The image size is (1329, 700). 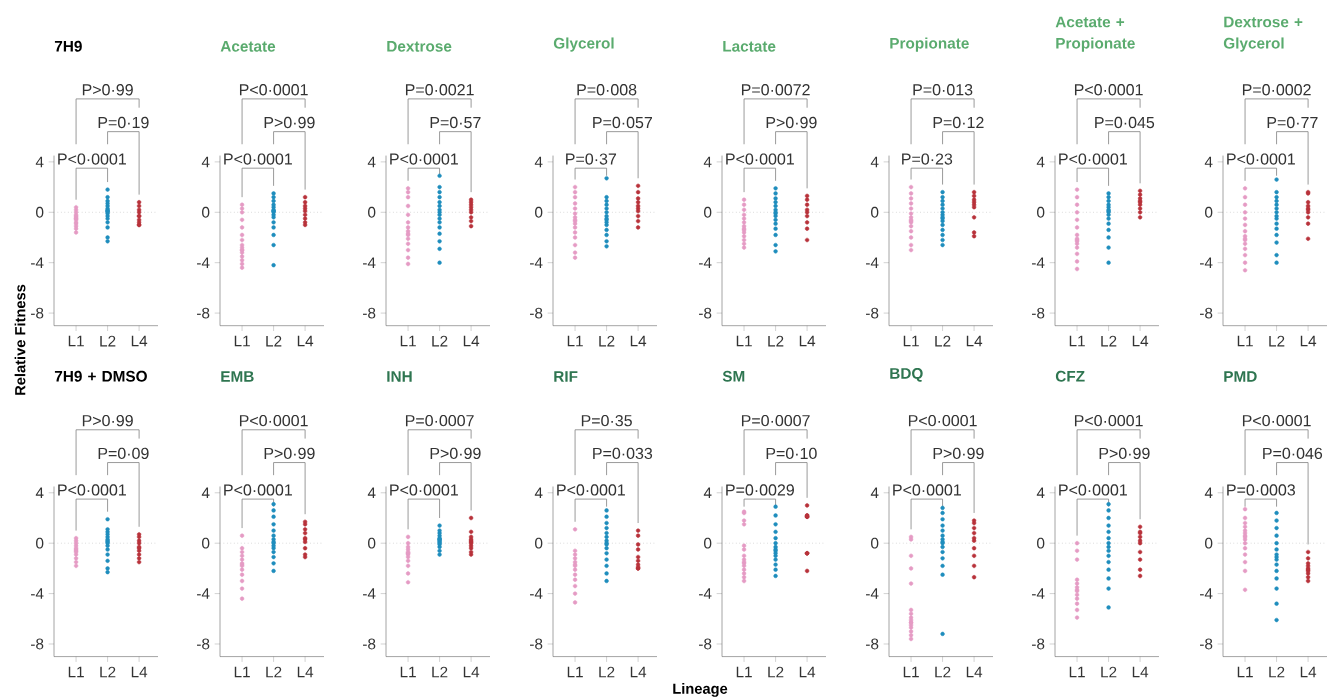 I want to click on chart-title: CFZ, so click(x=1070, y=376).